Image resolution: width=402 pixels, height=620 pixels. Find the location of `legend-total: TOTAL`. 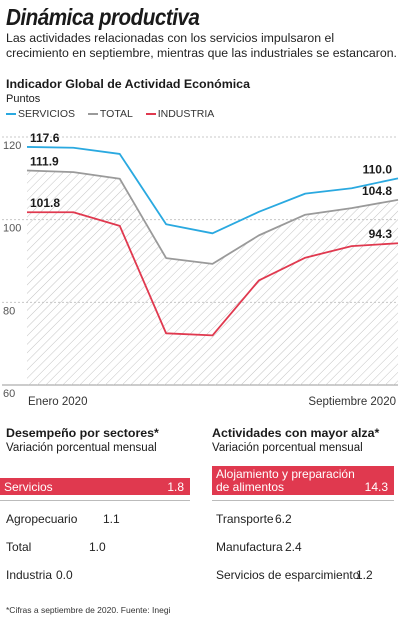

legend-total: TOTAL is located at coordinates (110, 114).